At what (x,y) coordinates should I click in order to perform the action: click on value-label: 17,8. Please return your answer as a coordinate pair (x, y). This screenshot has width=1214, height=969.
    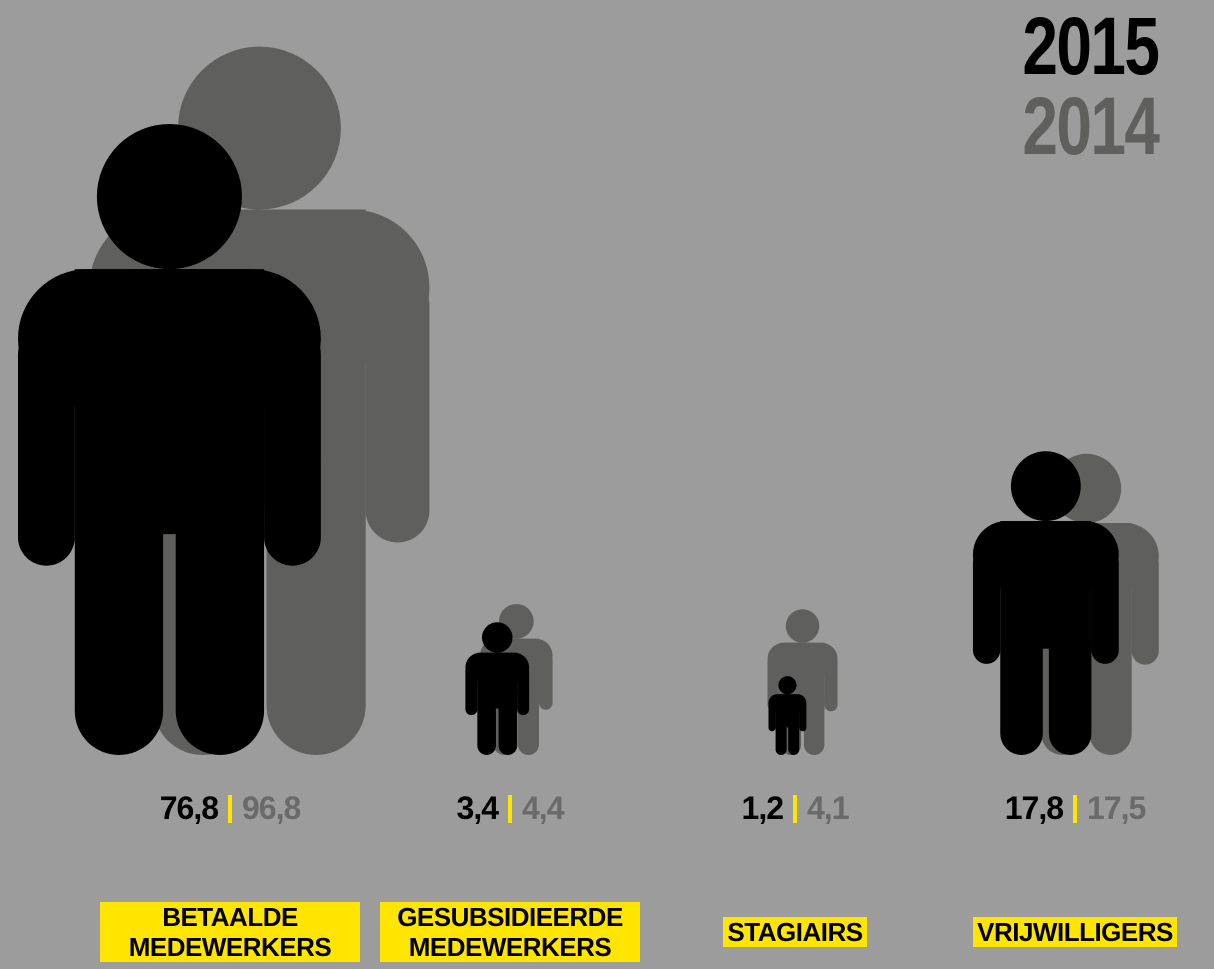
    Looking at the image, I should click on (1034, 808).